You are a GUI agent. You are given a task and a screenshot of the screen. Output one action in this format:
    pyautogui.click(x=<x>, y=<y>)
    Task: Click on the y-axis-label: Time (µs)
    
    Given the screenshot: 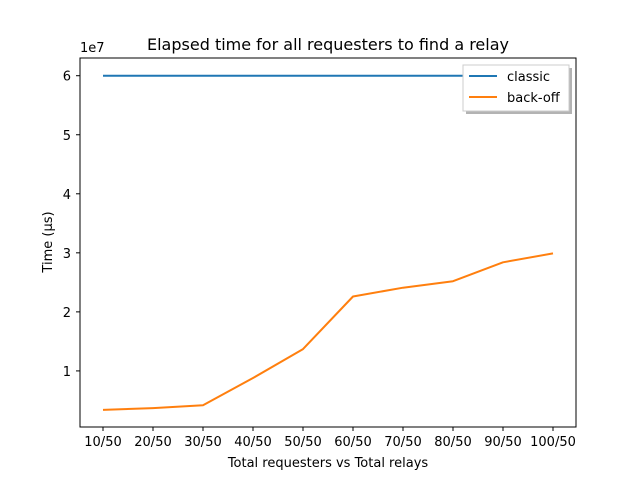 What is the action you would take?
    pyautogui.click(x=48, y=242)
    